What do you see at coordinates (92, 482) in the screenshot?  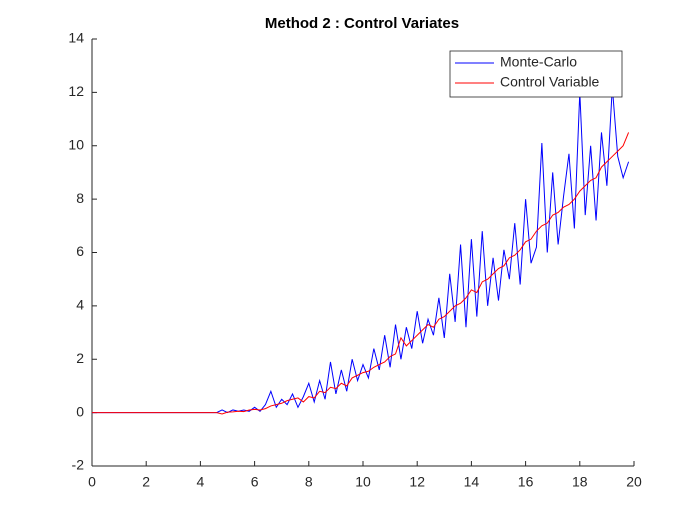 I see `x-tick-label: 0` at bounding box center [92, 482].